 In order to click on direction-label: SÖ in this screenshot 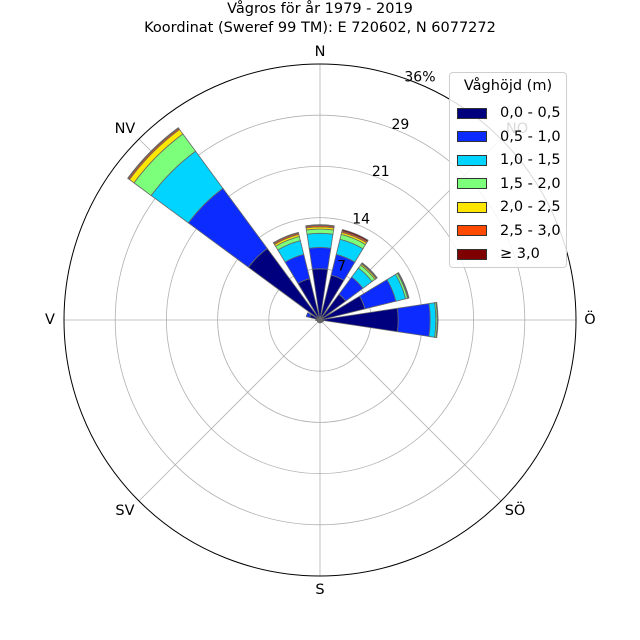, I will do `click(515, 510)`.